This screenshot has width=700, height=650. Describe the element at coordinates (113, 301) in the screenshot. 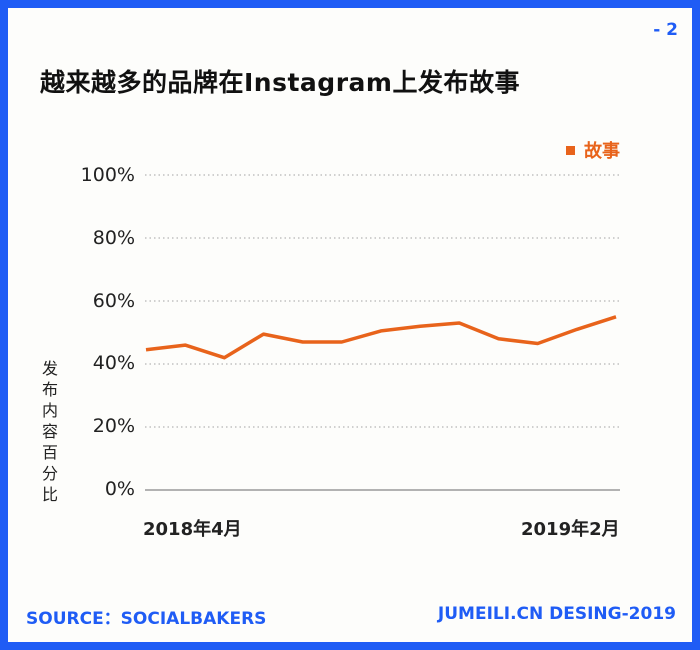

I see `y-tick-label: 60%` at that location.